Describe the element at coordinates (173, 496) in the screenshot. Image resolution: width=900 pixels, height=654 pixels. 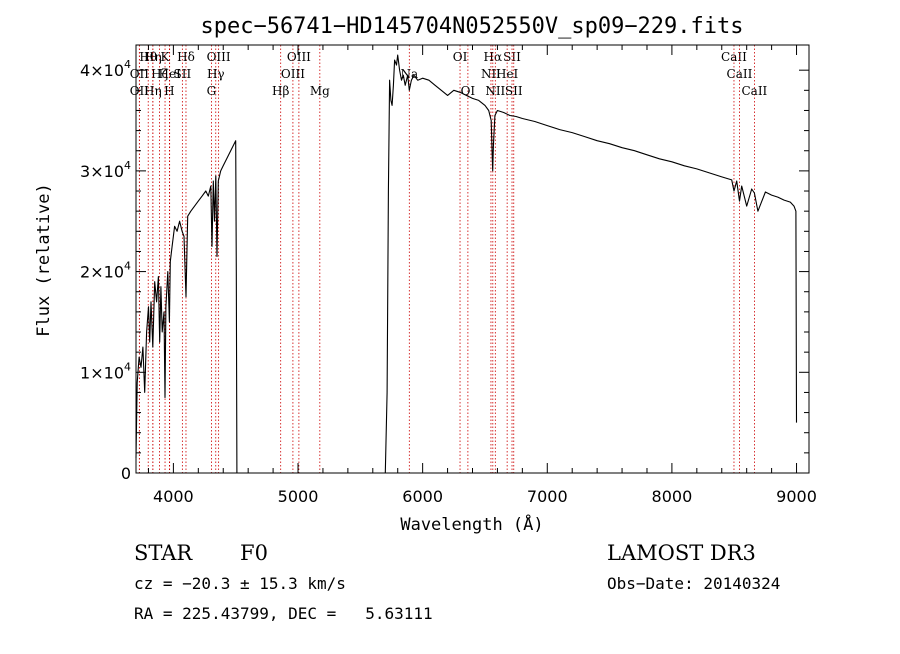
I see `x-tick-label: 4000` at that location.